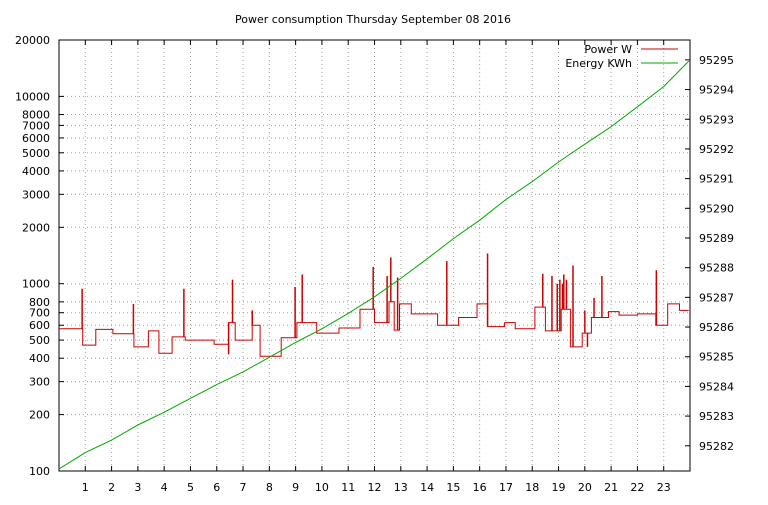 Image resolution: width=768 pixels, height=505 pixels. What do you see at coordinates (39, 313) in the screenshot?
I see `y-tick-label: 700` at bounding box center [39, 313].